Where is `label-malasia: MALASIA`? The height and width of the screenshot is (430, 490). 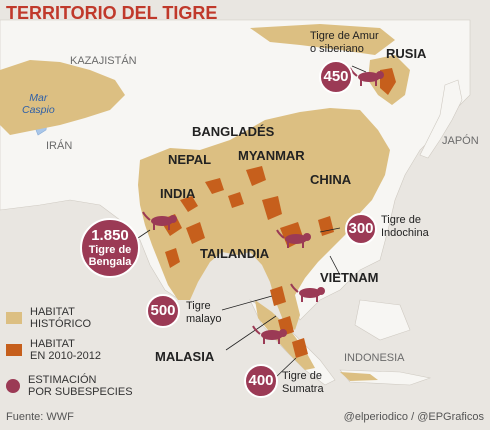 label-malasia: MALASIA is located at coordinates (185, 356).